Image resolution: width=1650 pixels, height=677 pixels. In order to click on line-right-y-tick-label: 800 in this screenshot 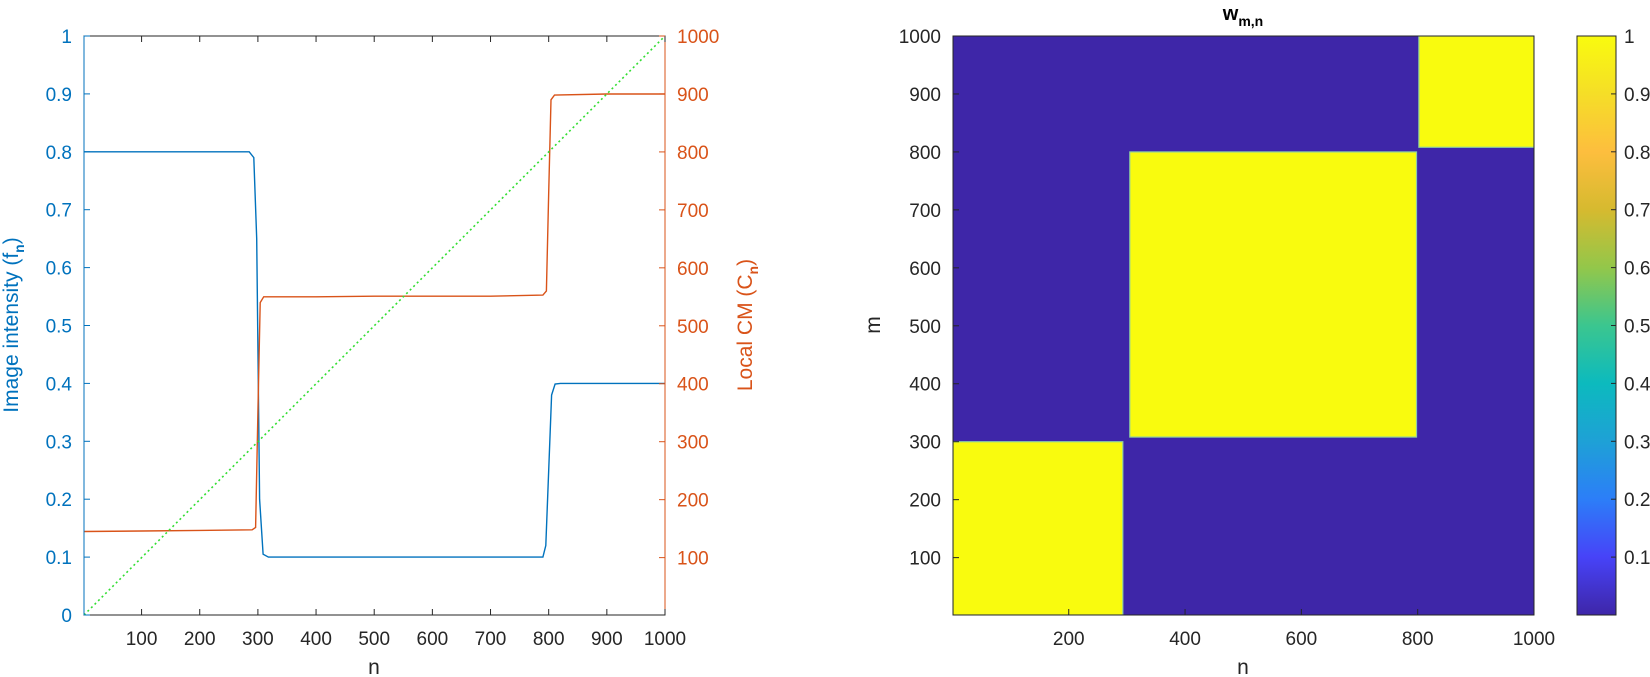, I will do `click(693, 153)`.